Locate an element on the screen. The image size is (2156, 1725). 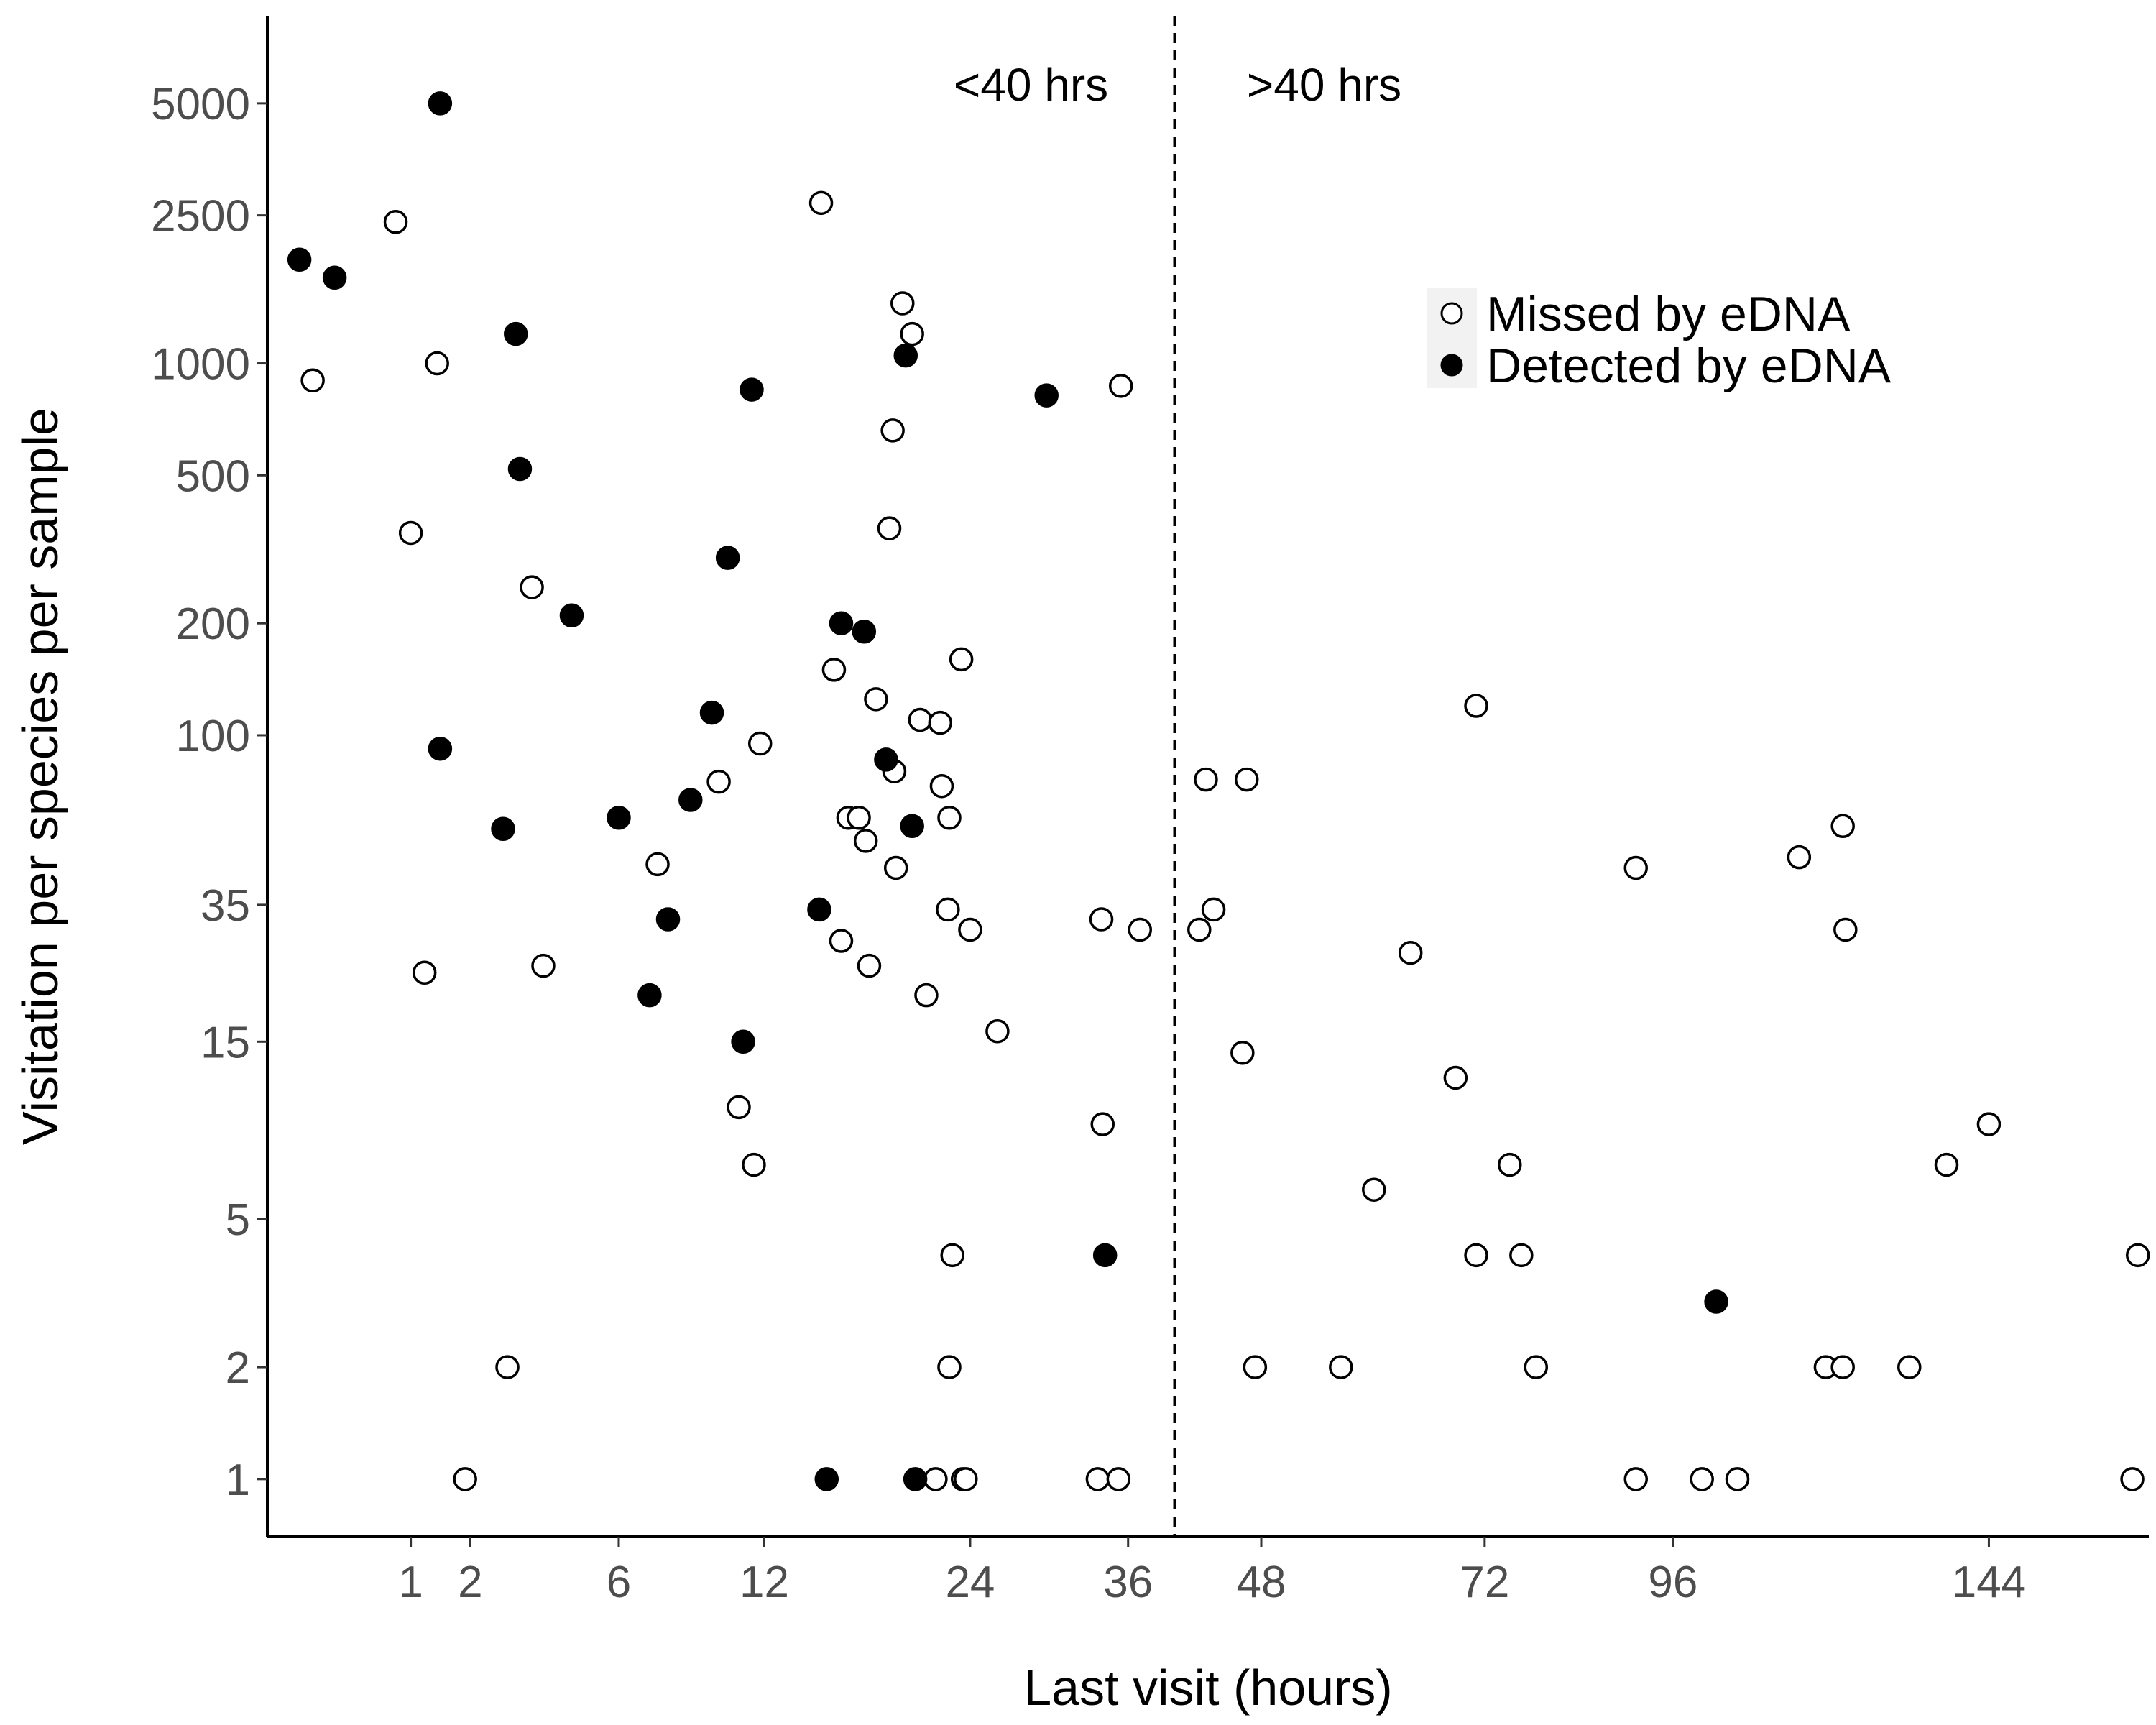
y-tick-label: 1000 is located at coordinates (200, 365).